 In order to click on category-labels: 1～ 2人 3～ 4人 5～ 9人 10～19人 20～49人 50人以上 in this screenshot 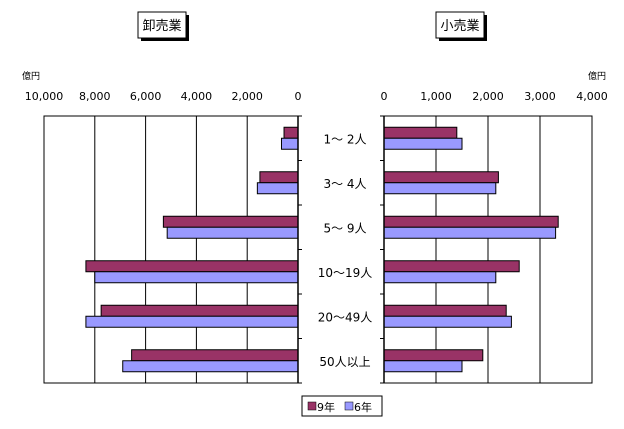, I will do `click(345, 250)`.